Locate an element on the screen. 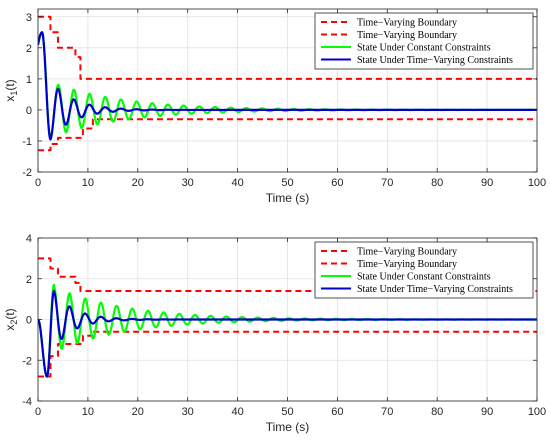 The width and height of the screenshot is (550, 441). y-axis-label: x1(t) is located at coordinates (11, 90).